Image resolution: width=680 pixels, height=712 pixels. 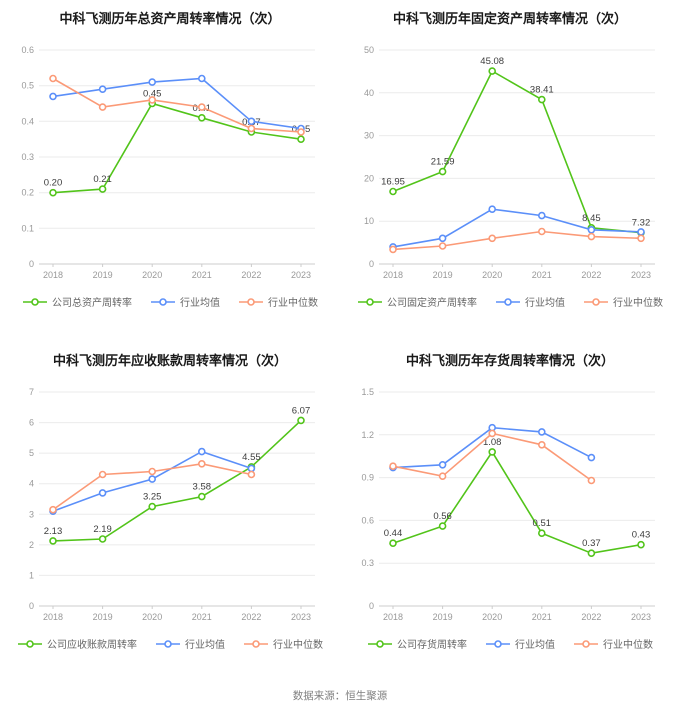 I want to click on y-axis-tick-label: 2, so click(x=31, y=545).